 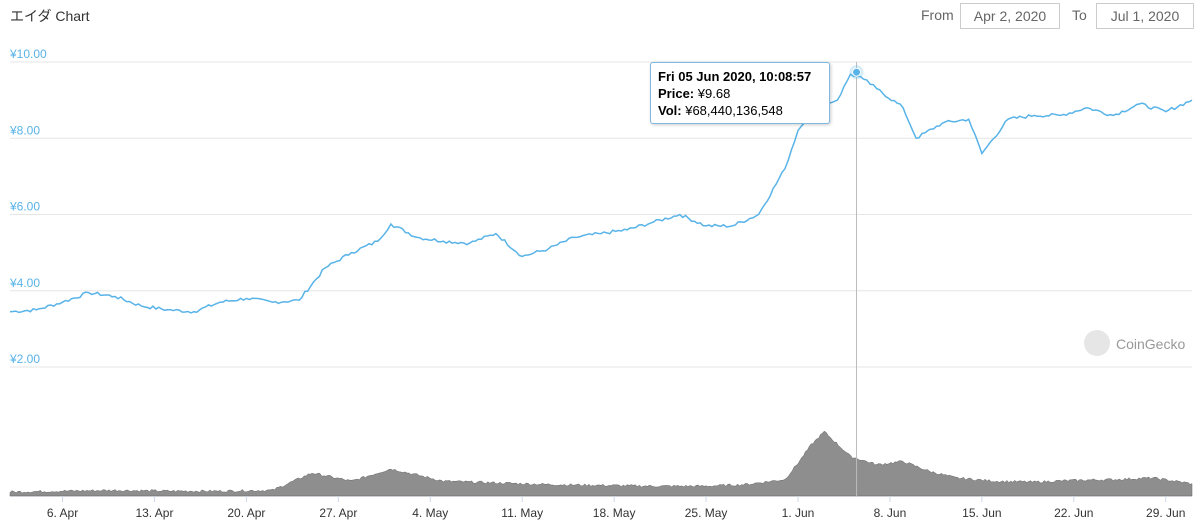 I want to click on hover-crosshair, so click(x=856, y=279).